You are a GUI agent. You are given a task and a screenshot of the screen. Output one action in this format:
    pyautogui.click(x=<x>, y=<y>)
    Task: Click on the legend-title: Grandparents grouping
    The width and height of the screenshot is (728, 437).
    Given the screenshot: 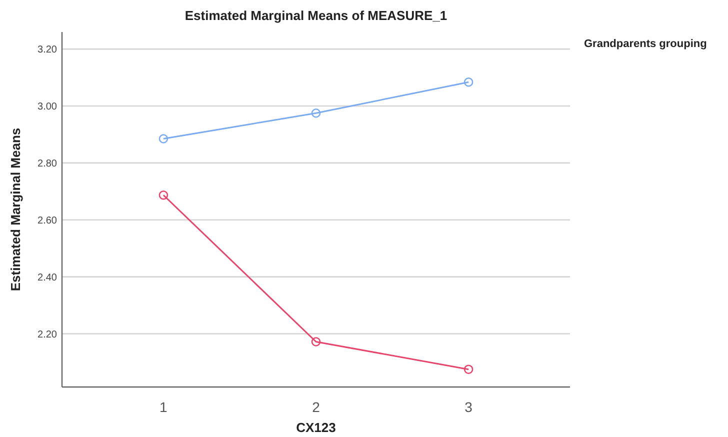 What is the action you would take?
    pyautogui.click(x=645, y=44)
    